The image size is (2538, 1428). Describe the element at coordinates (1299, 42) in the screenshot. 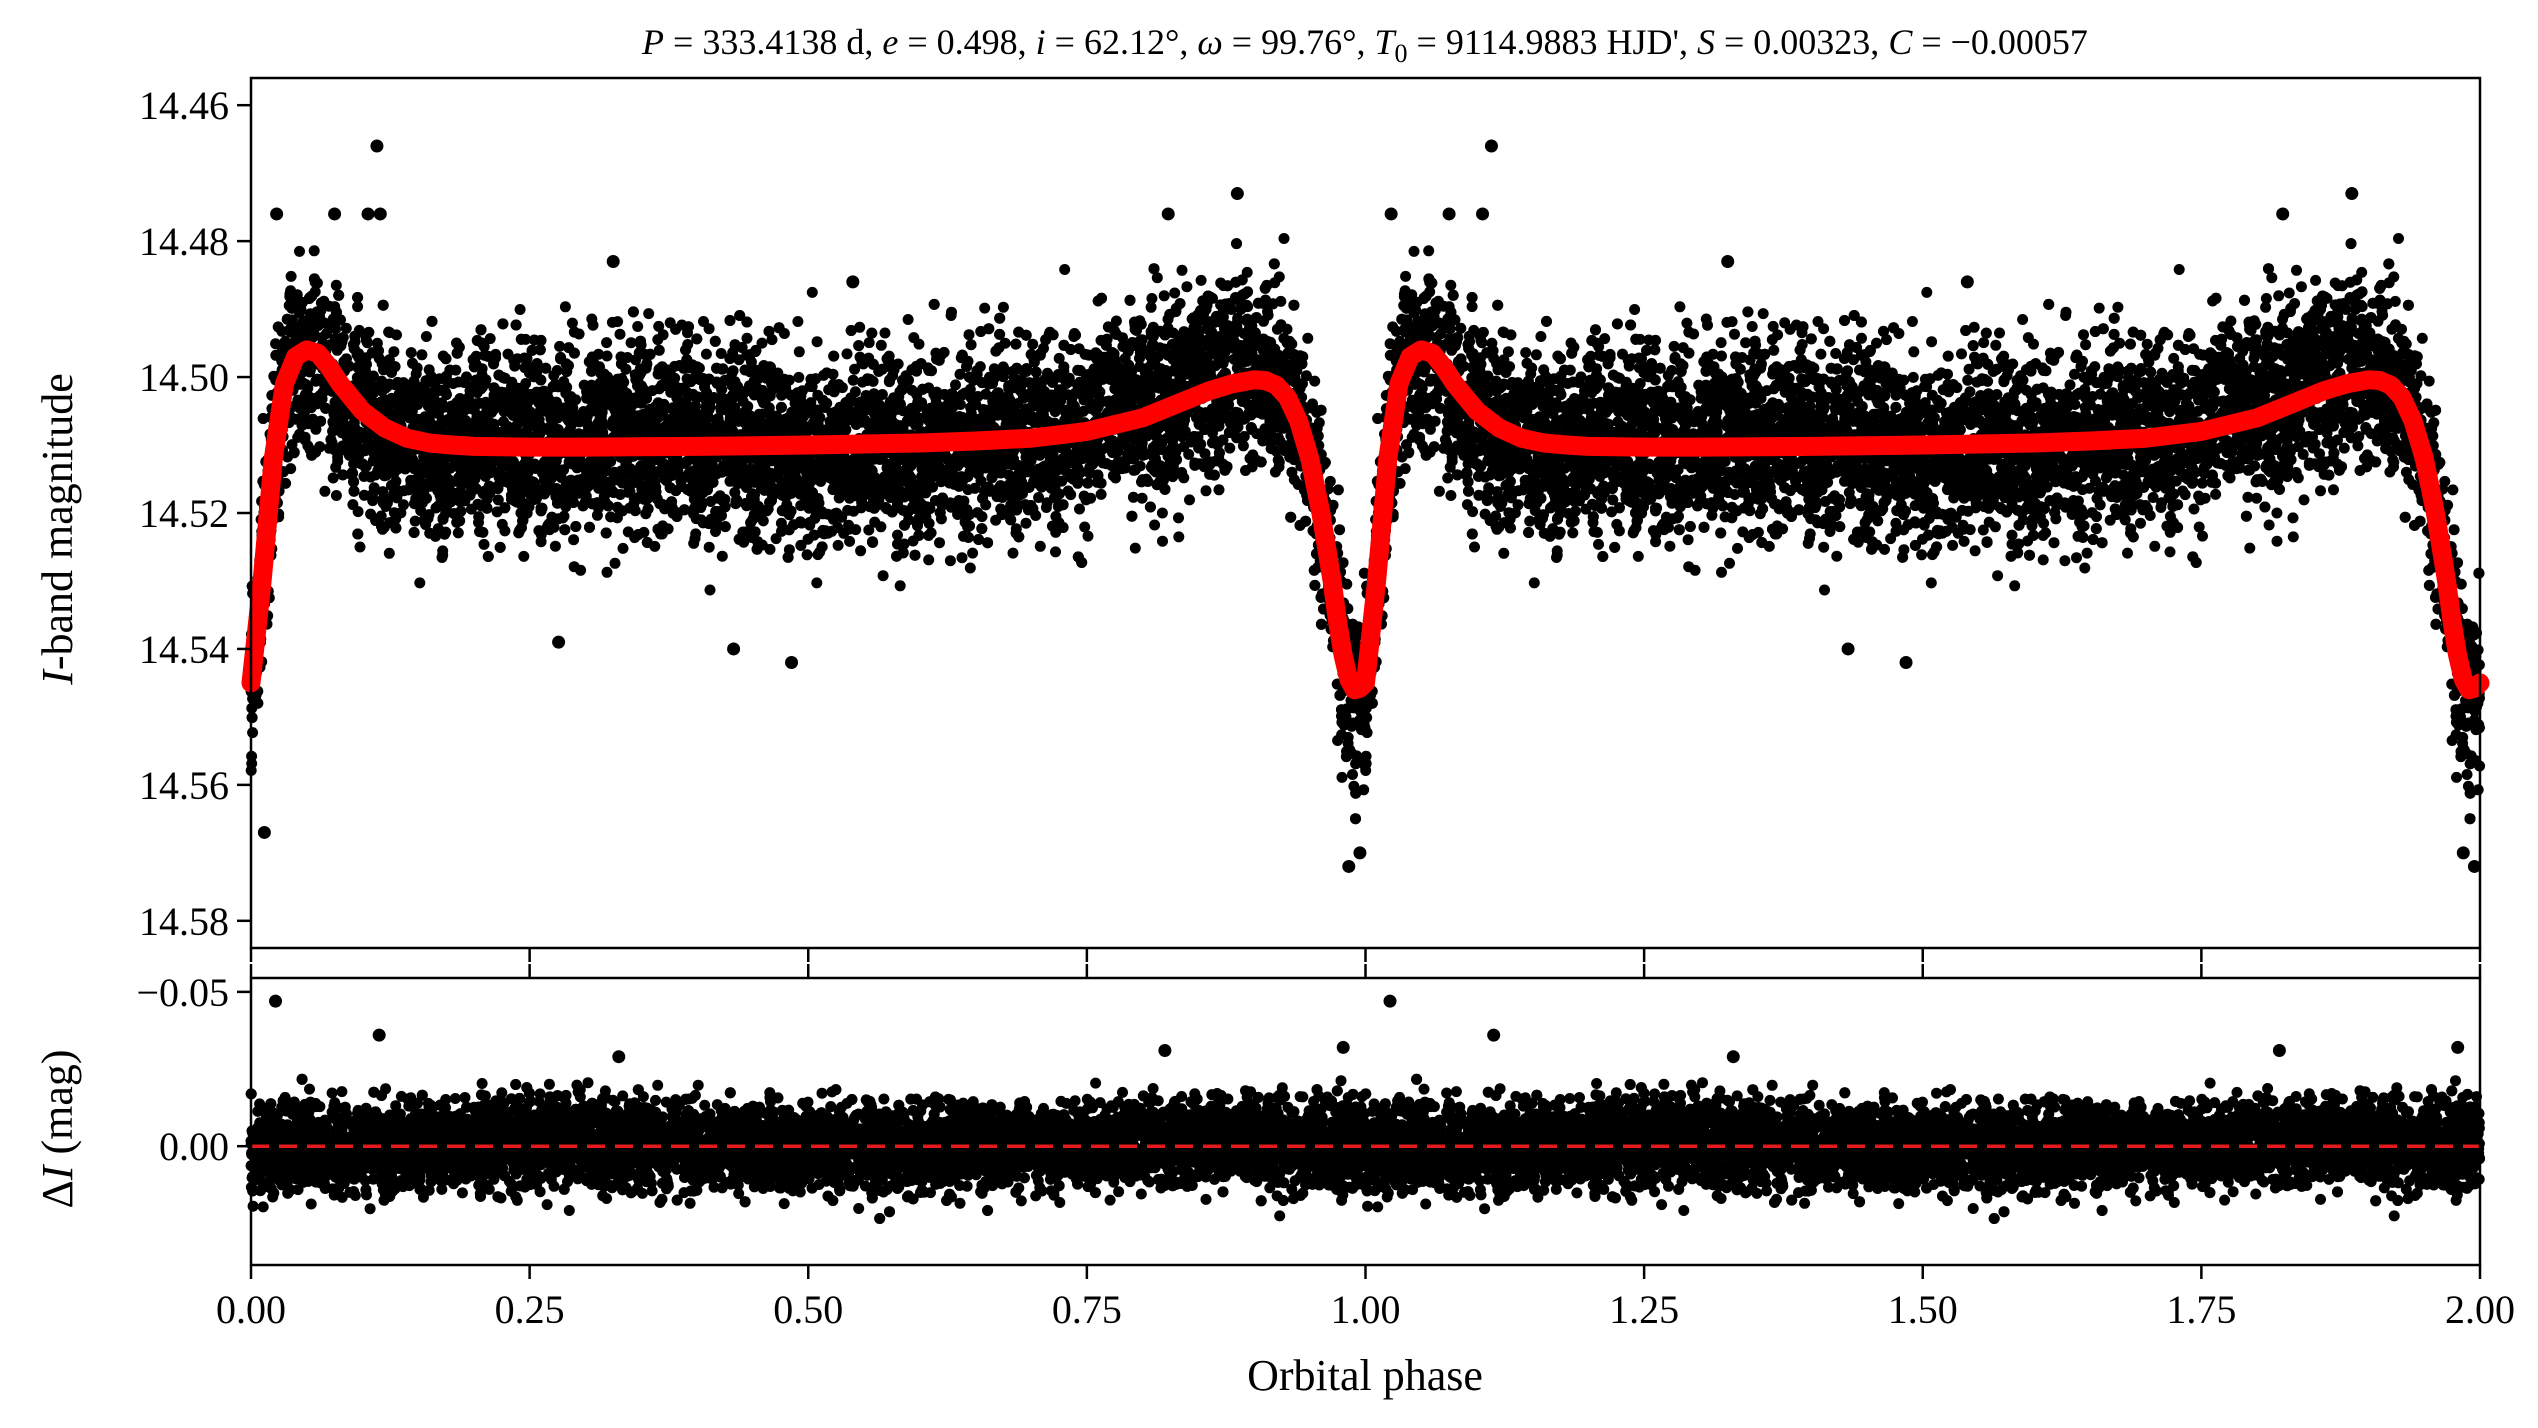

I see `title-omega-value: = 99.76°,` at that location.